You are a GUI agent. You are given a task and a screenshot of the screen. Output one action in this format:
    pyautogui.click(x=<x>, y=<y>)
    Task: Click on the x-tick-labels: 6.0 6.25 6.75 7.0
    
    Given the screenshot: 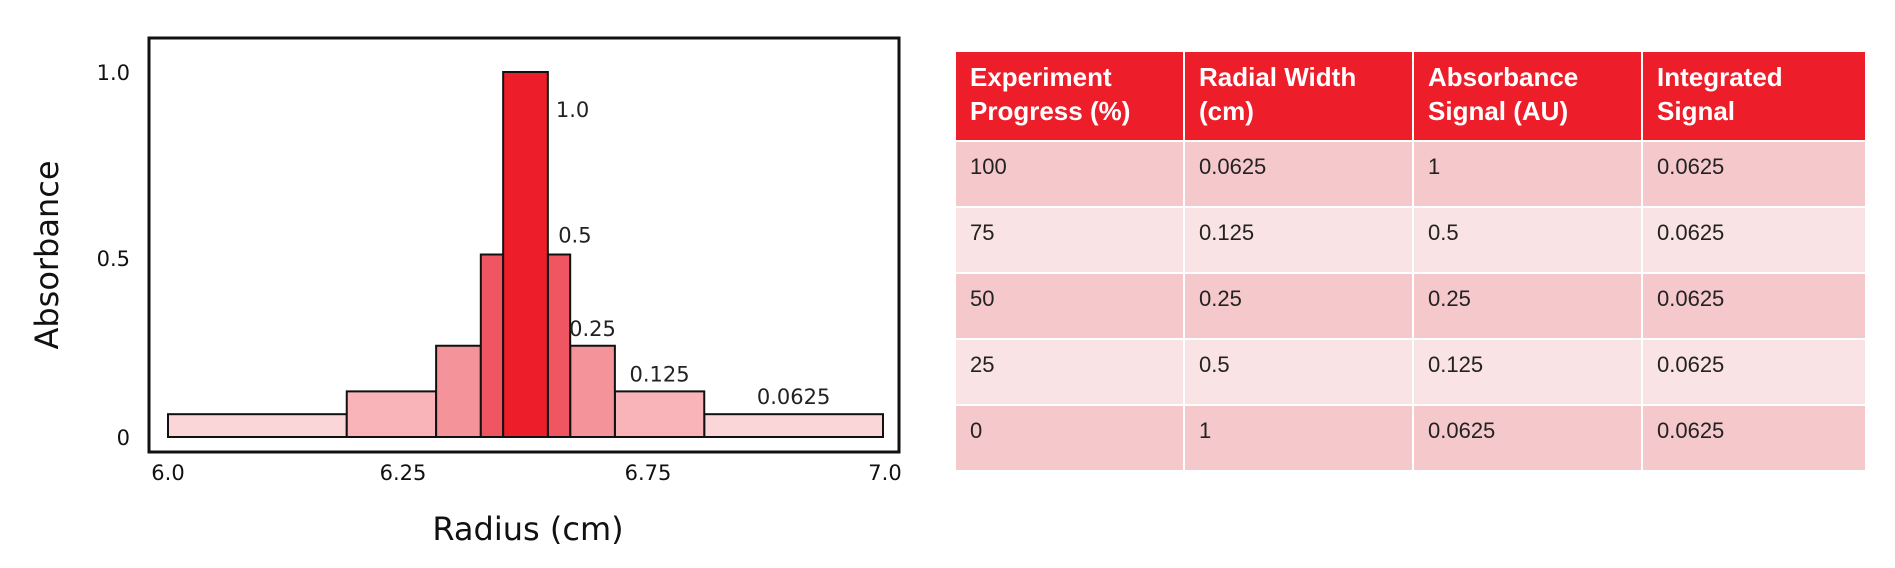 What is the action you would take?
    pyautogui.click(x=526, y=473)
    